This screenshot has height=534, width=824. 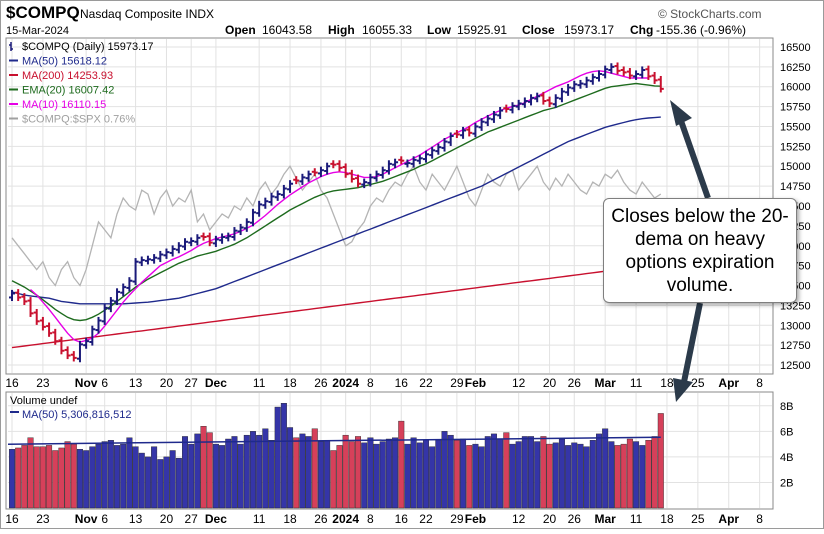 I want to click on open-value: 16043.58, so click(x=287, y=30).